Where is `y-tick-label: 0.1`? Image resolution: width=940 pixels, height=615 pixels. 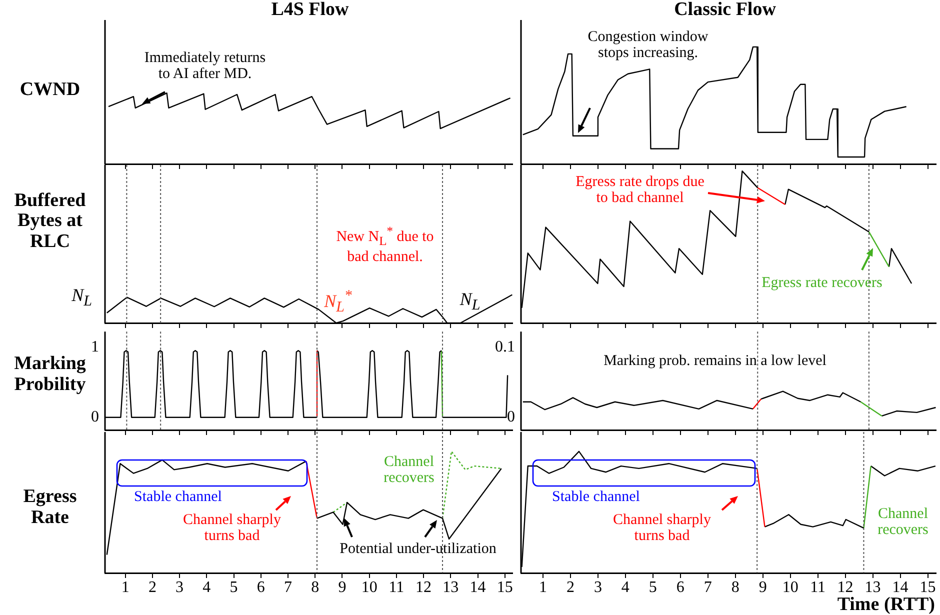
y-tick-label: 0.1 is located at coordinates (505, 347).